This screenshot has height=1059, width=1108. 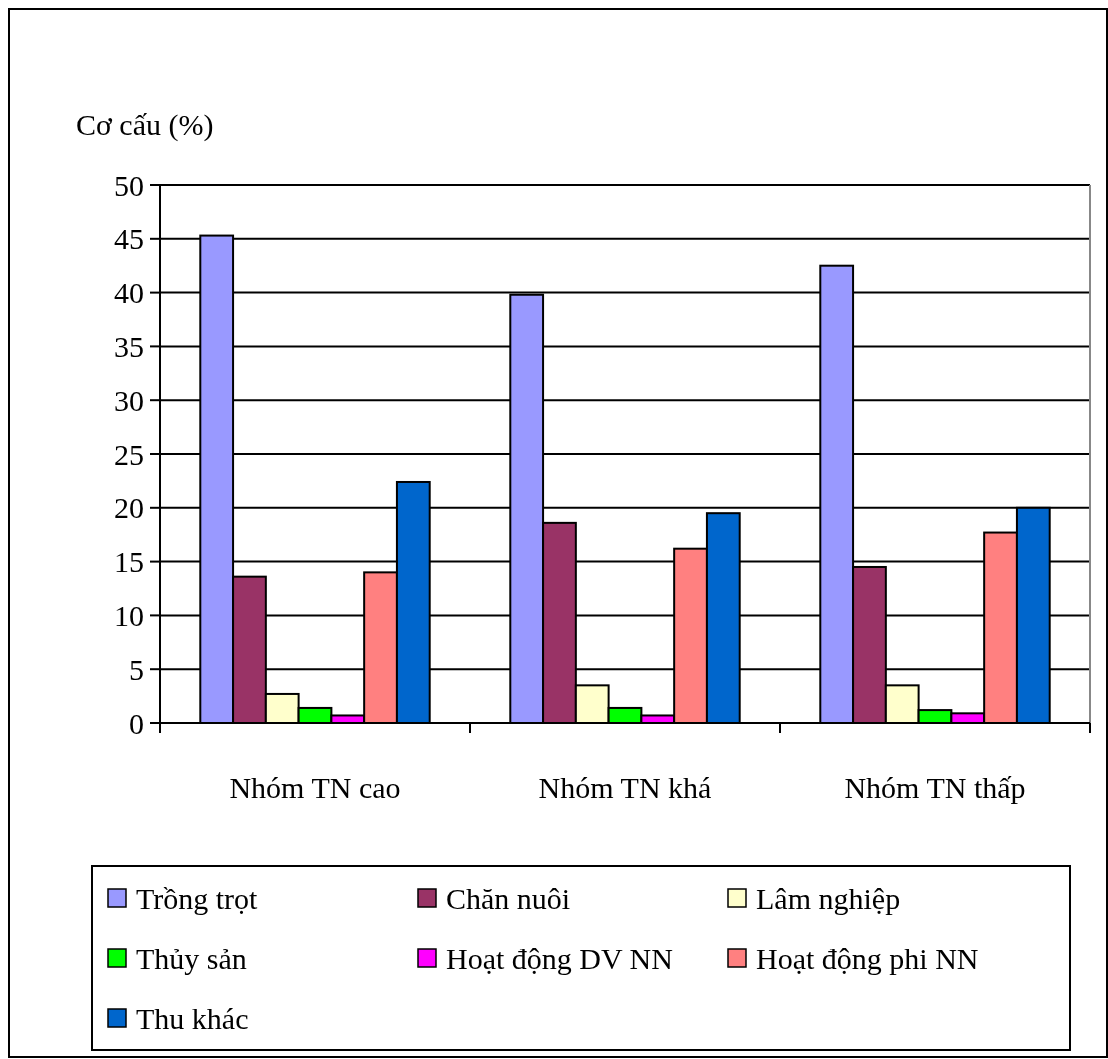 I want to click on x-tick-label: Nhóm TN khá, so click(x=625, y=787).